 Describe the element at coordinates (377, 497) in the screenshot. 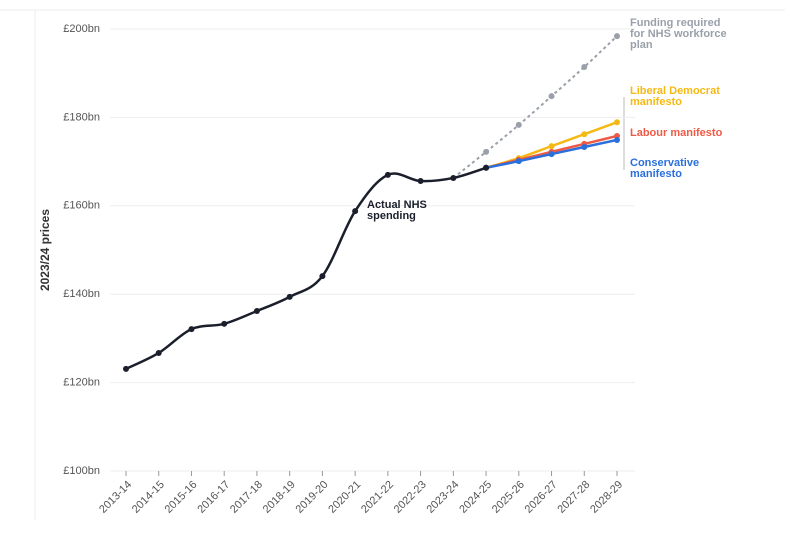

I see `x-tick-label: 2021-22` at that location.